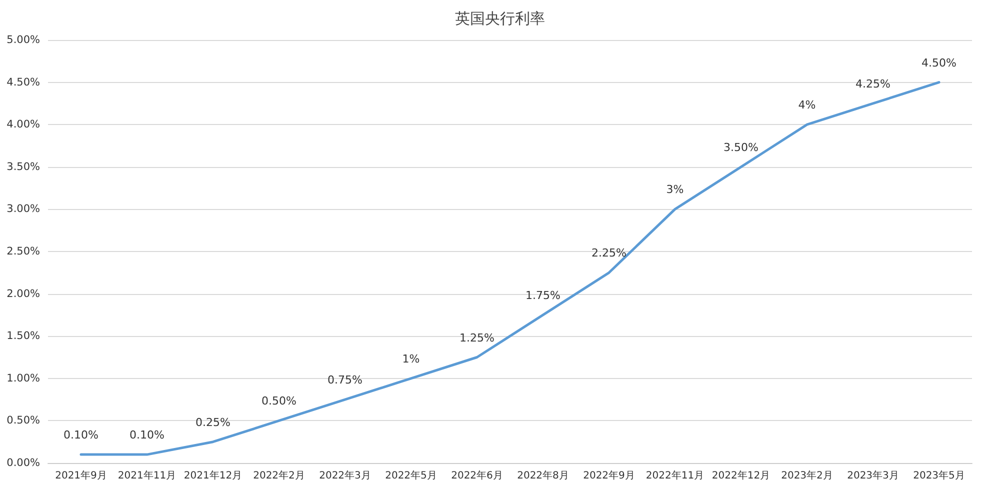 The image size is (1000, 485). Describe the element at coordinates (279, 401) in the screenshot. I see `data-label: 0.50%` at that location.